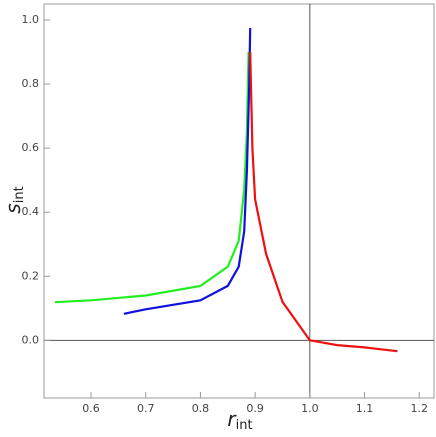  I want to click on x-tick-label: 0.9, so click(255, 408).